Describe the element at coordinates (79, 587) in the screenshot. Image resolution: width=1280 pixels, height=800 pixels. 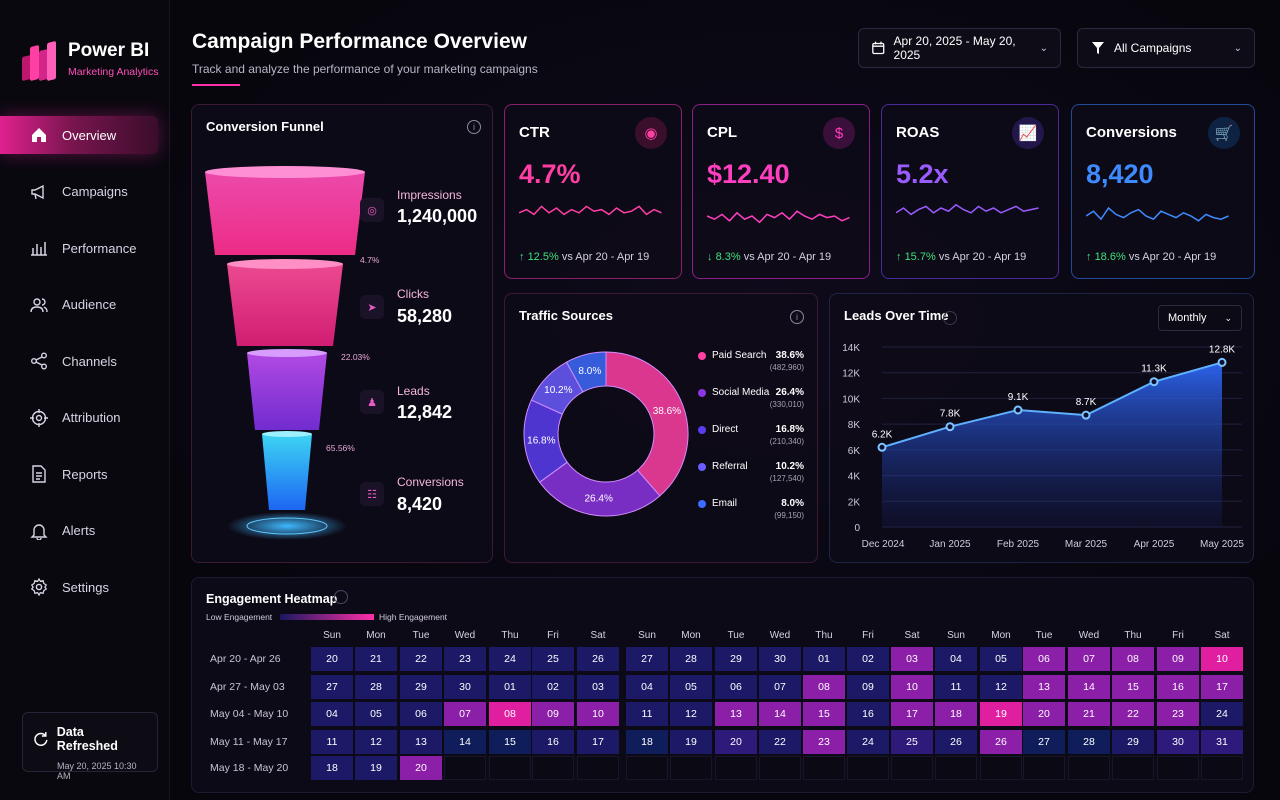
I see `sidebar-item-settings: Settings` at that location.